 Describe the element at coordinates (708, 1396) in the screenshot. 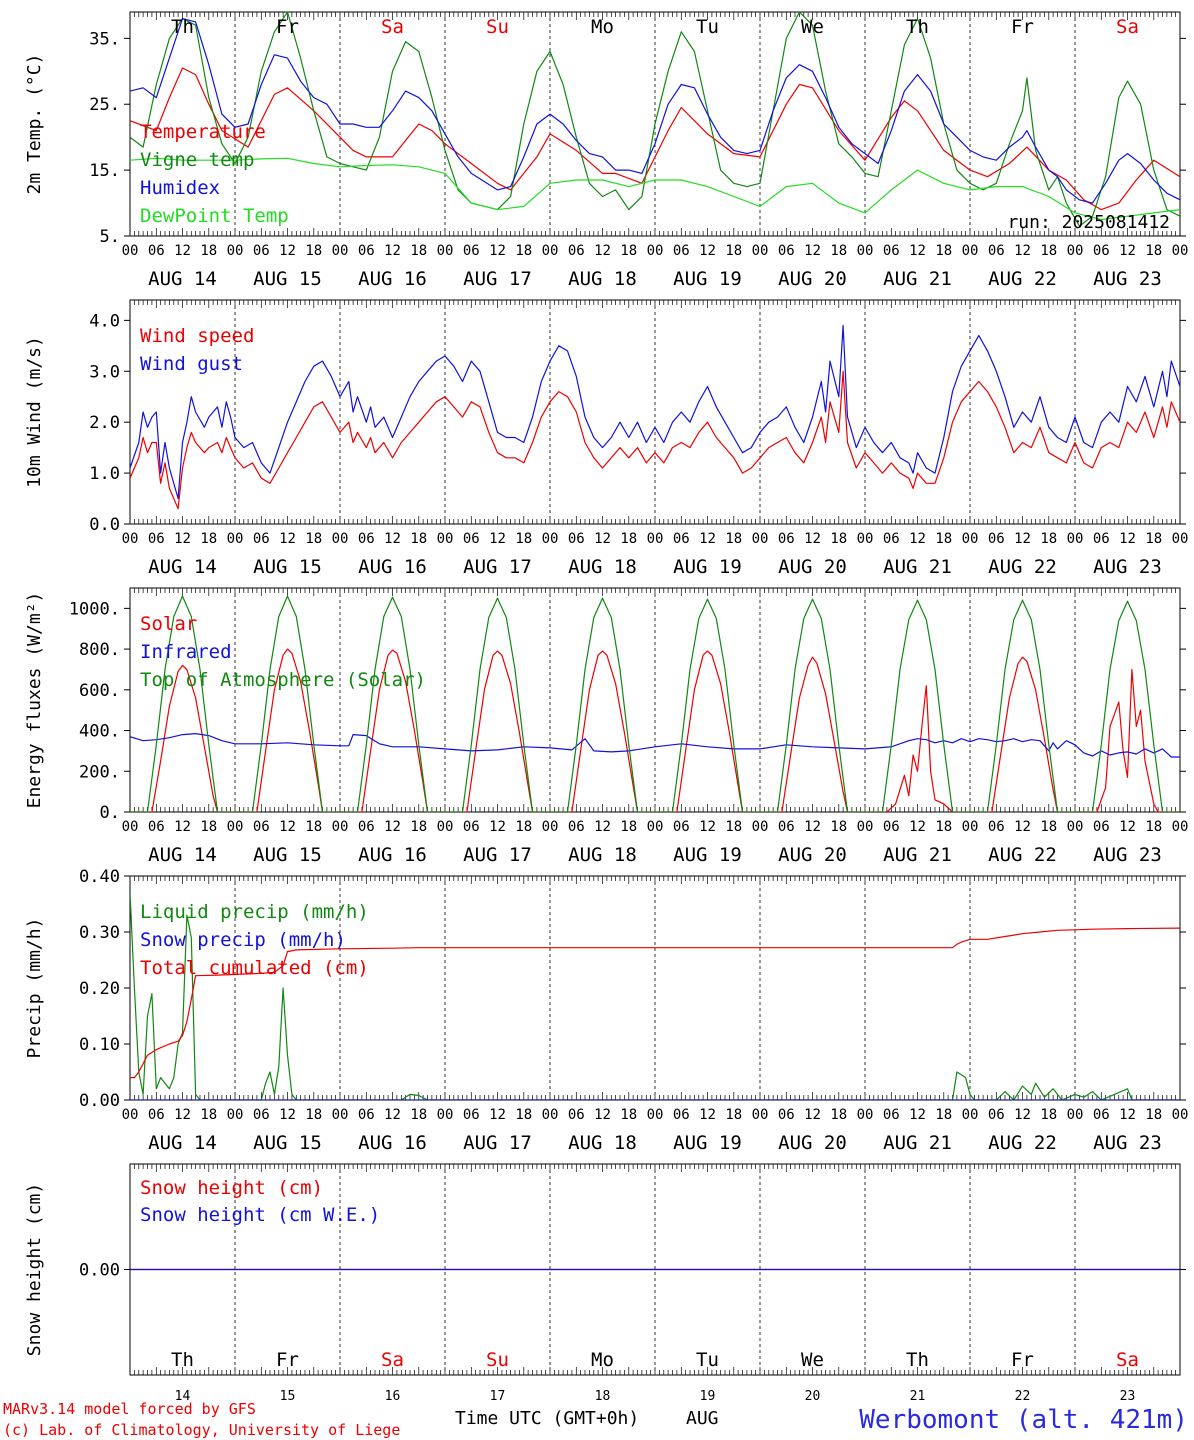

I see `day-number-label: 19` at that location.